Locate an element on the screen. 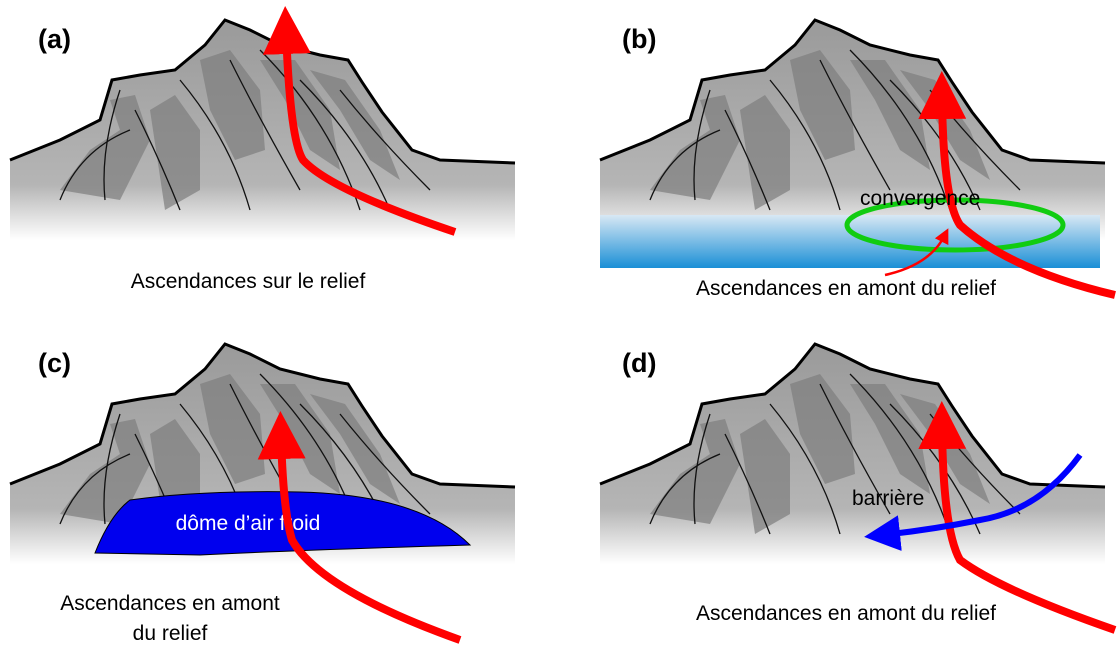  annotation: barrière is located at coordinates (888, 498).